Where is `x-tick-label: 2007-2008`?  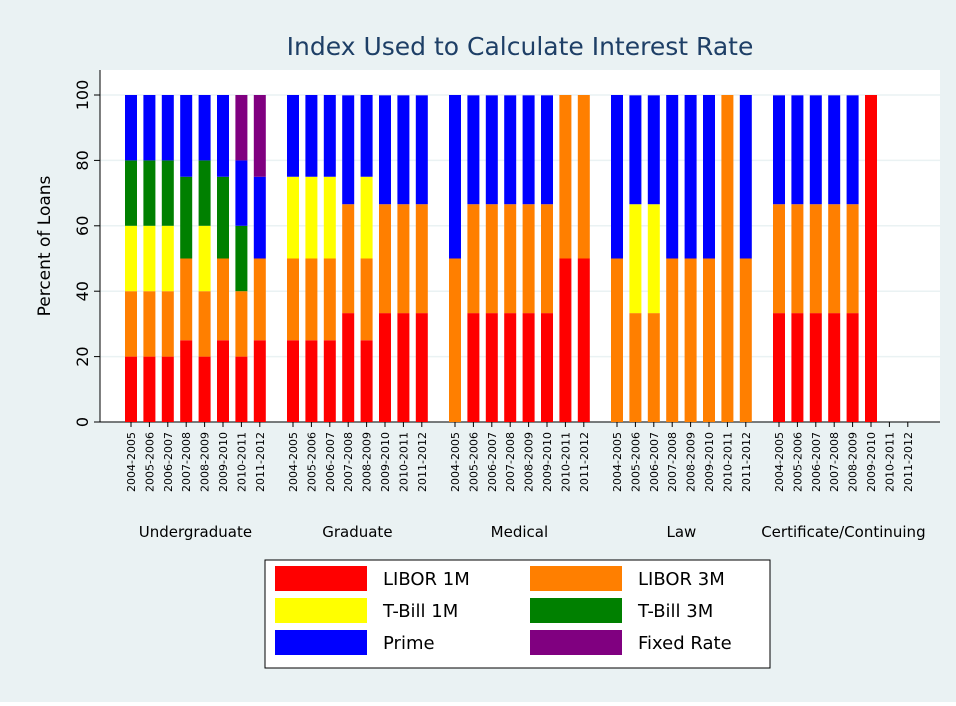 x-tick-label: 2007-2008 is located at coordinates (186, 462).